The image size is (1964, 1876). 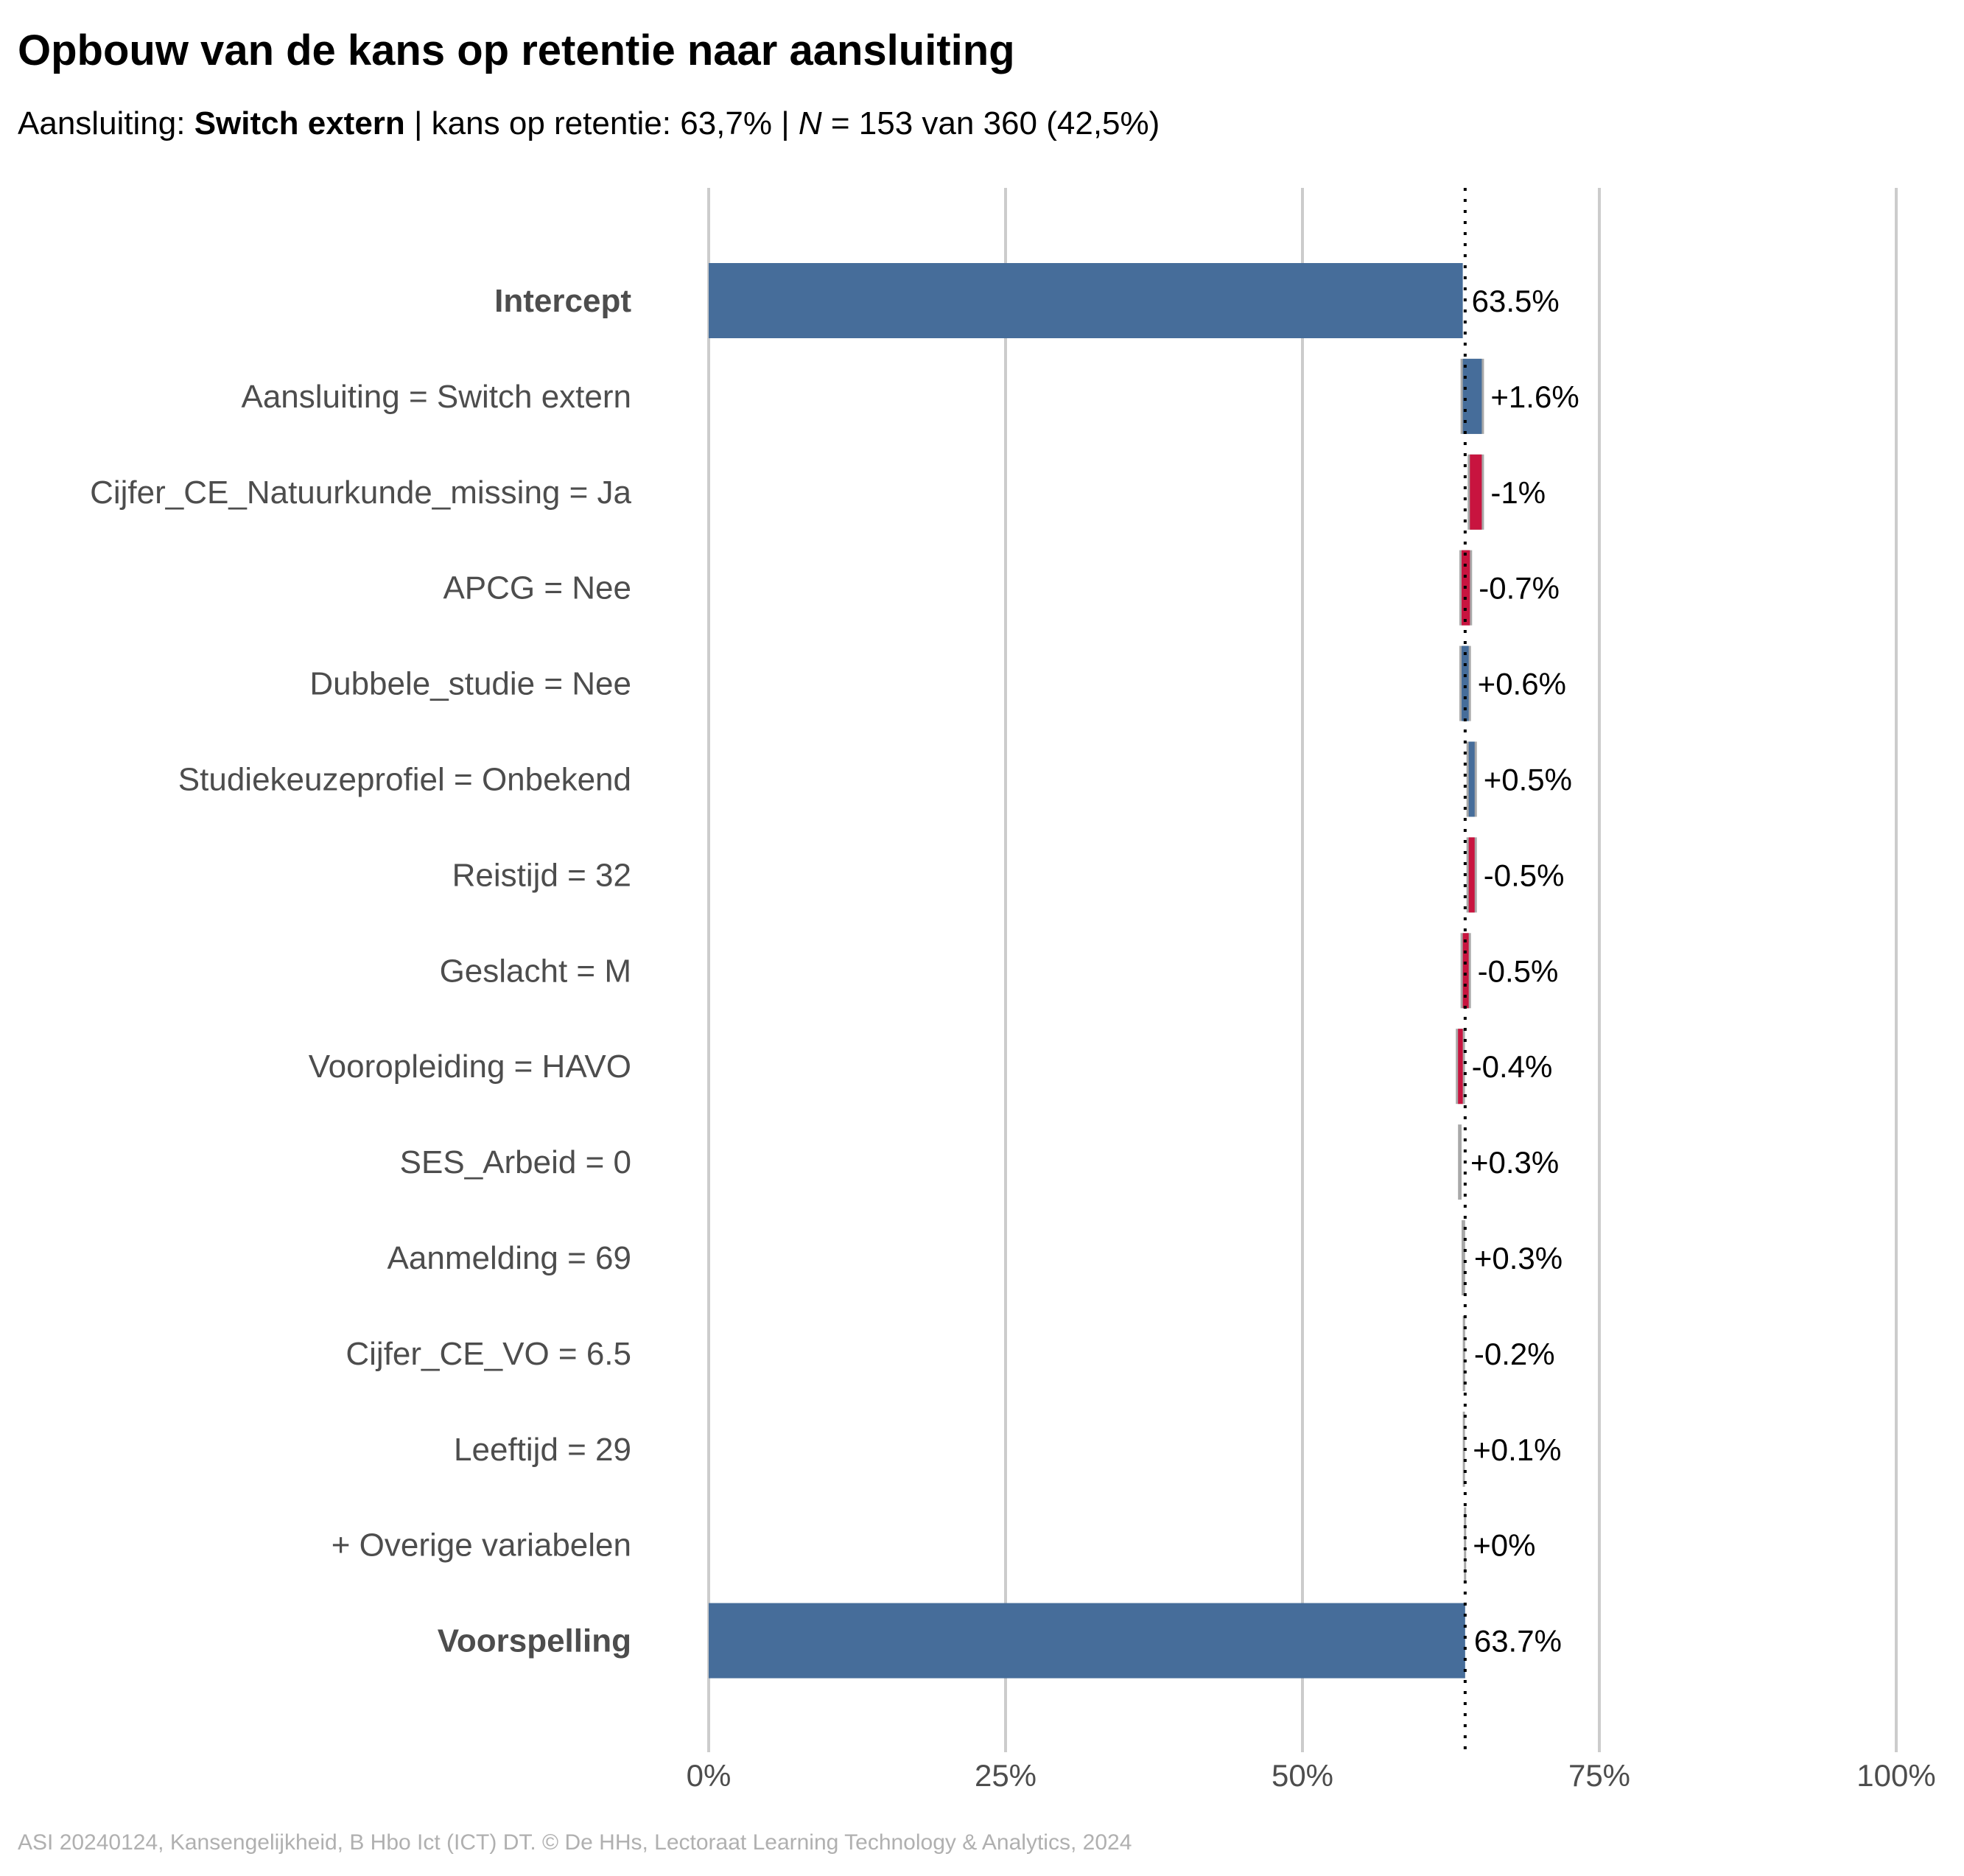 I want to click on x-tick-label-100: 100%, so click(x=1896, y=1775).